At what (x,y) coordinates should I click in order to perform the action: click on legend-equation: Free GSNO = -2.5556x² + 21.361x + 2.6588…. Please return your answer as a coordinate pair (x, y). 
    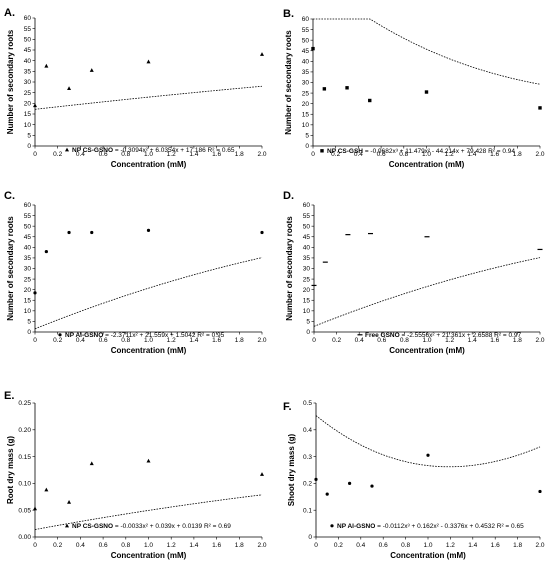
    Looking at the image, I should click on (443, 335).